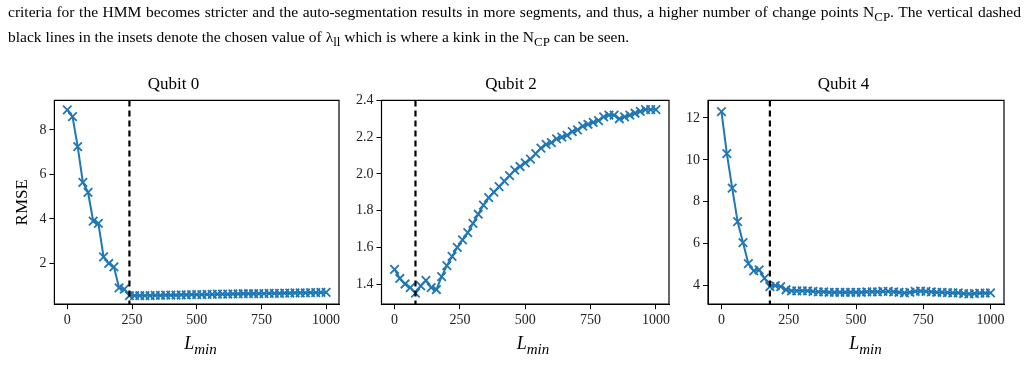 The image size is (1029, 391). I want to click on y-tick-label: 2.0, so click(365, 173).